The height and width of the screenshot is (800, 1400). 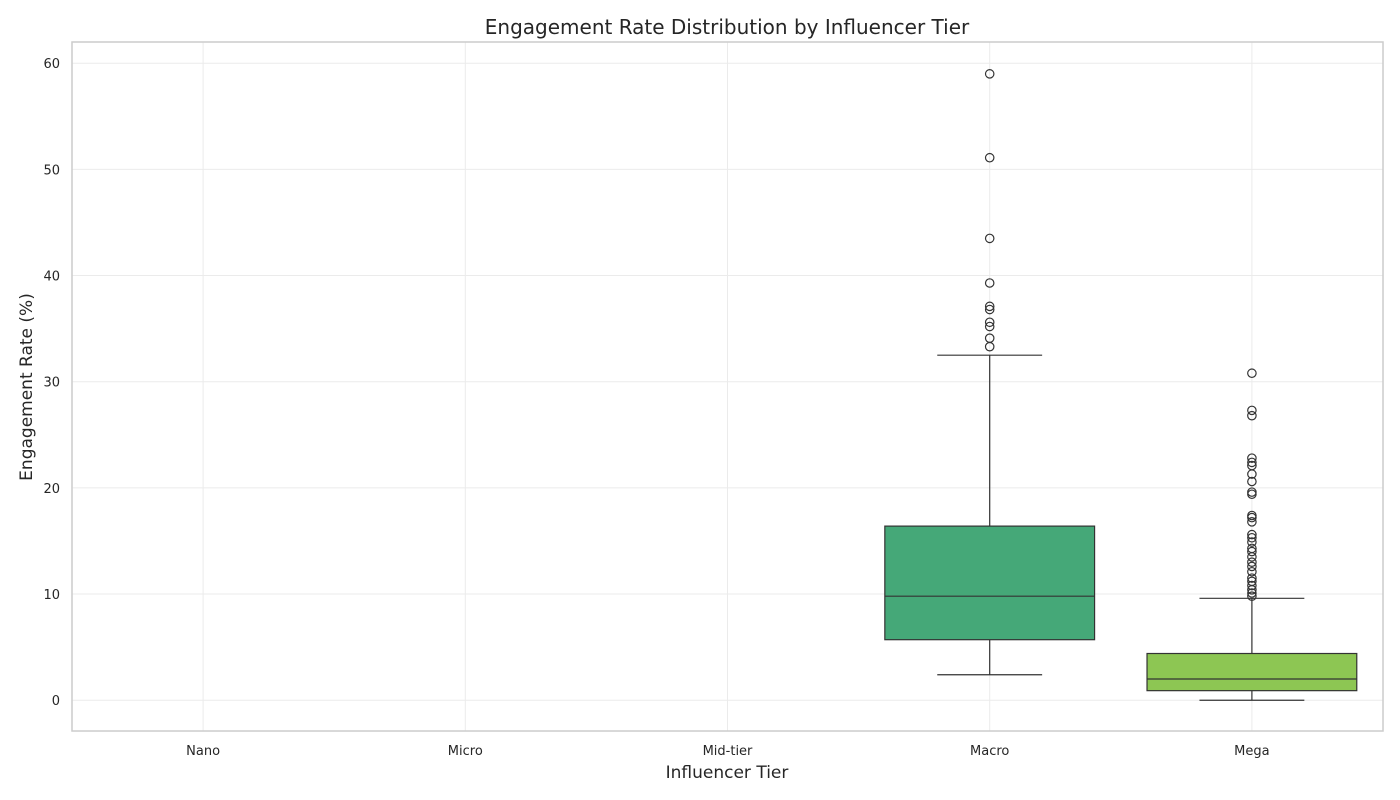 I want to click on x-tick-labels: Nano Micro Mid-tier Macro Mega, so click(x=727, y=751).